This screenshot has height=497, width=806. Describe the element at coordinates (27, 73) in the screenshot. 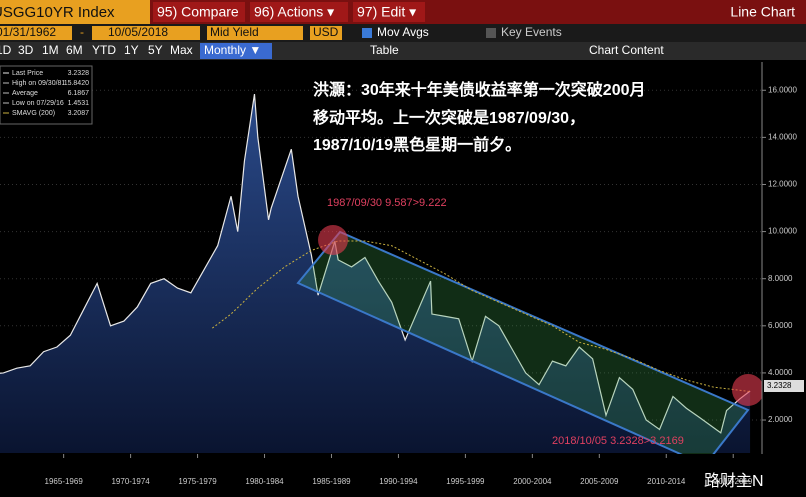

I see `legend-label: Last Price` at that location.